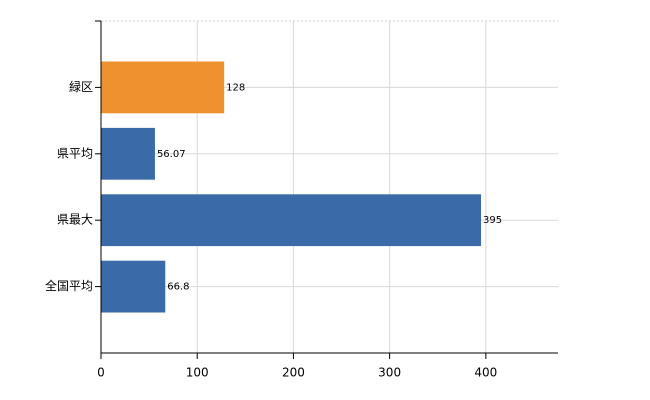 The width and height of the screenshot is (650, 400). What do you see at coordinates (69, 285) in the screenshot?
I see `y-tick-label: 全国平均` at bounding box center [69, 285].